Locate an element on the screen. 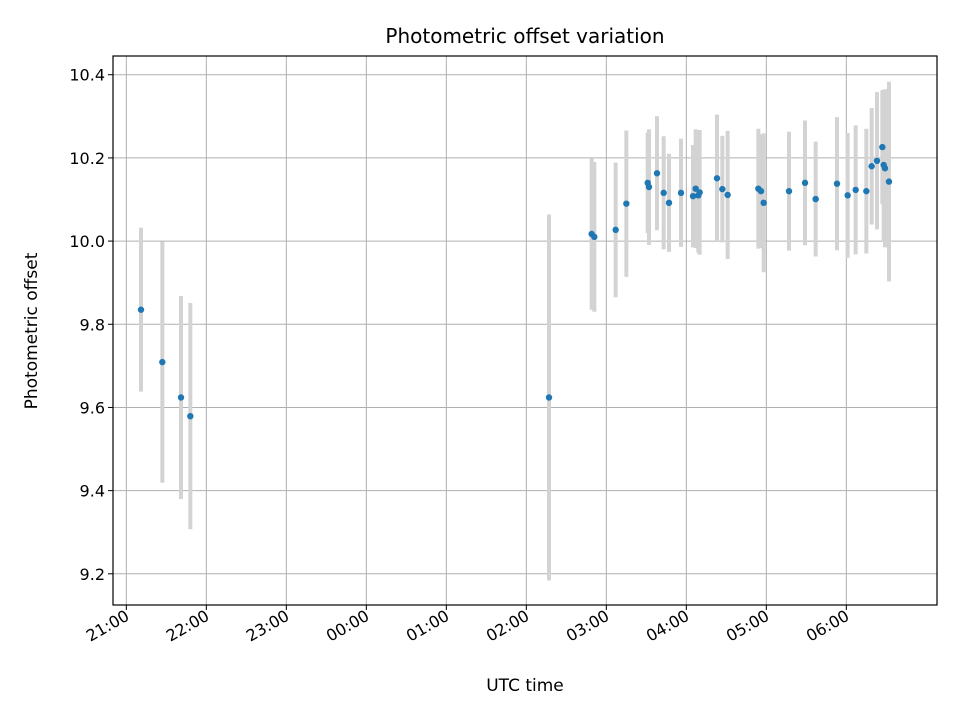 Image resolution: width=960 pixels, height=720 pixels. y-tick-label: 9.8 is located at coordinates (92, 324).